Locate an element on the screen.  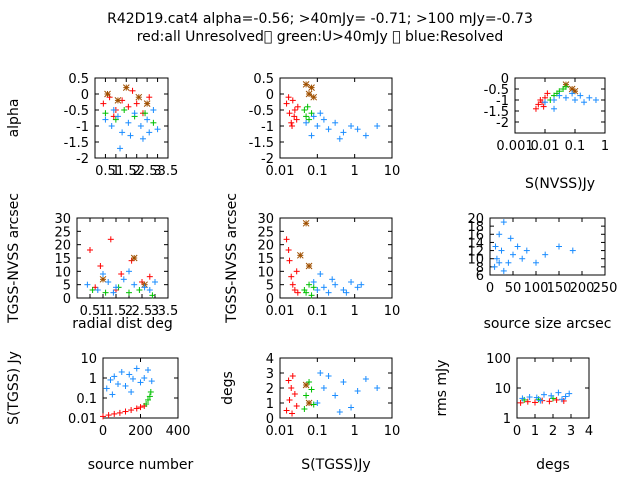
y-tick-label: 10 is located at coordinates (475, 260).